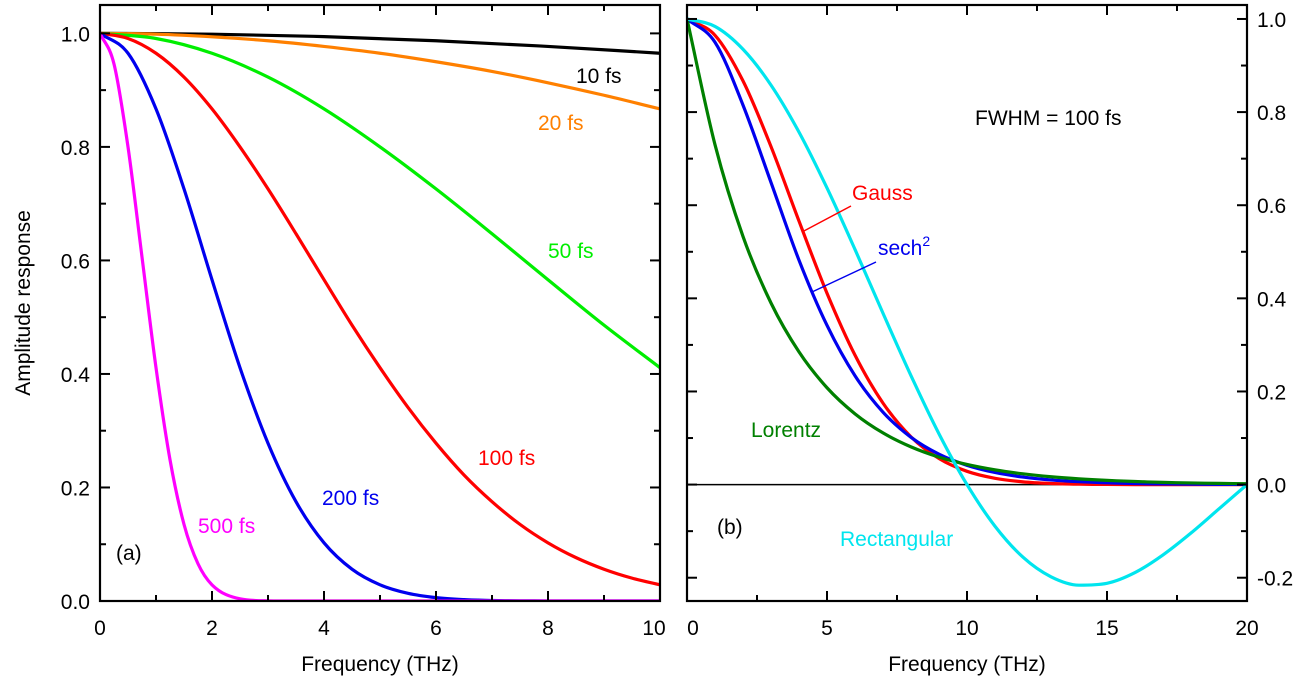 This screenshot has height=684, width=1310. What do you see at coordinates (1246, 628) in the screenshot?
I see `x-tick-label: 20` at bounding box center [1246, 628].